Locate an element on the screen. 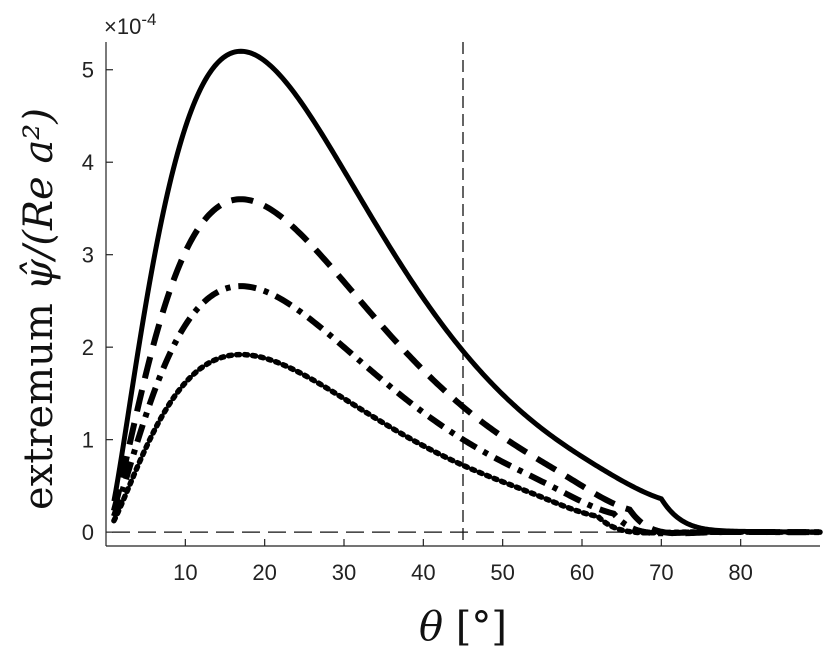  x-tick-label: 20 is located at coordinates (264, 572).